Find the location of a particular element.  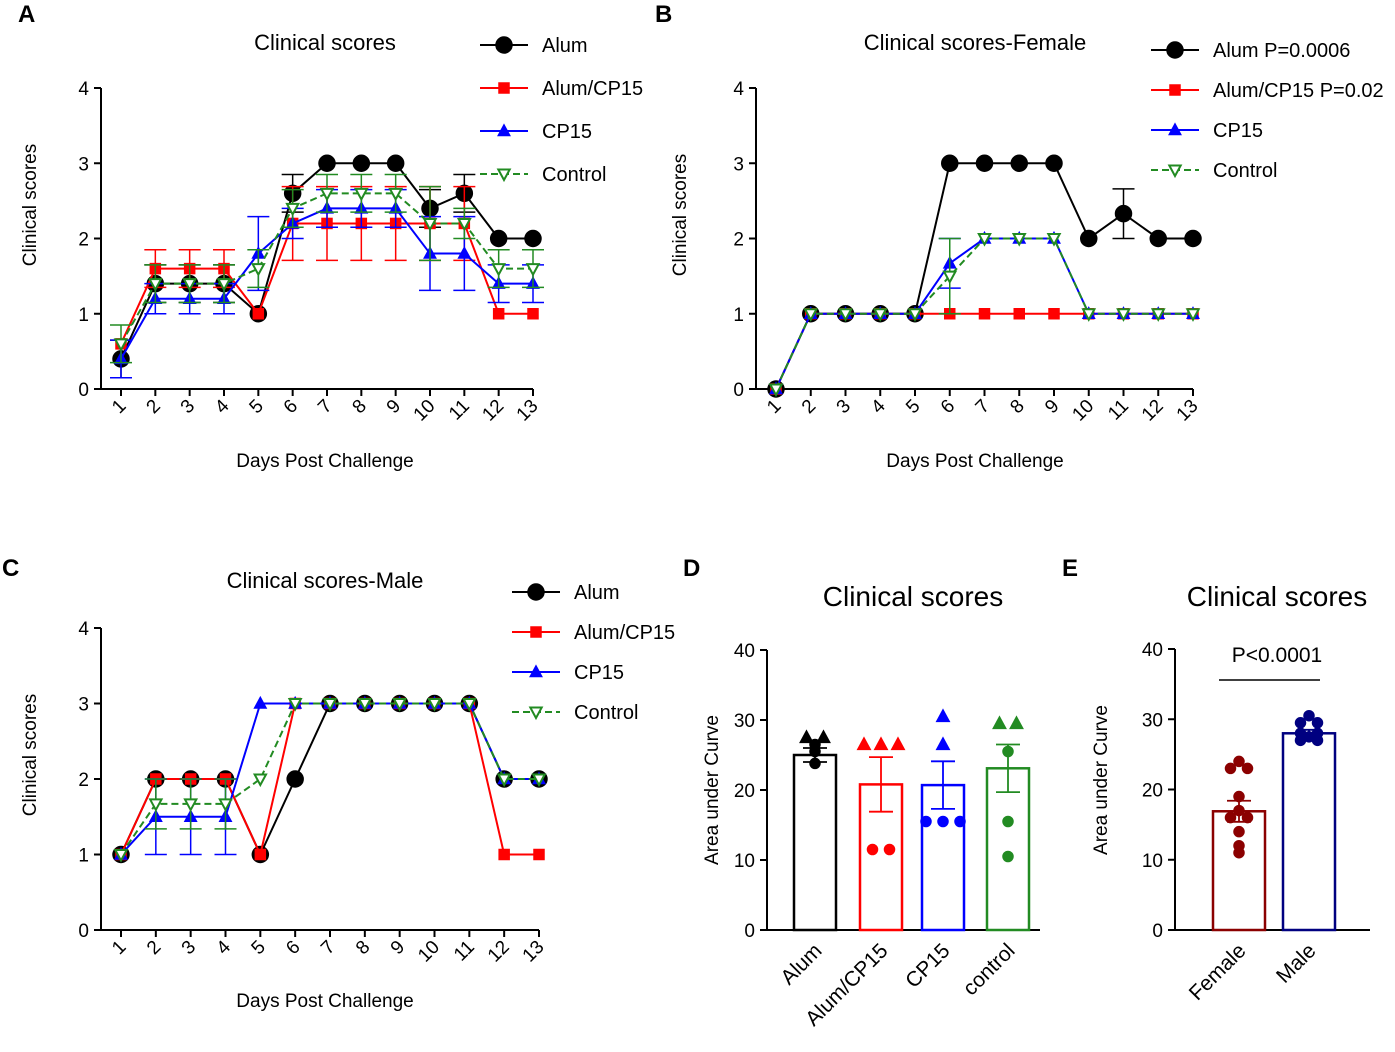

x-tick-label: 4 is located at coordinates (224, 947).